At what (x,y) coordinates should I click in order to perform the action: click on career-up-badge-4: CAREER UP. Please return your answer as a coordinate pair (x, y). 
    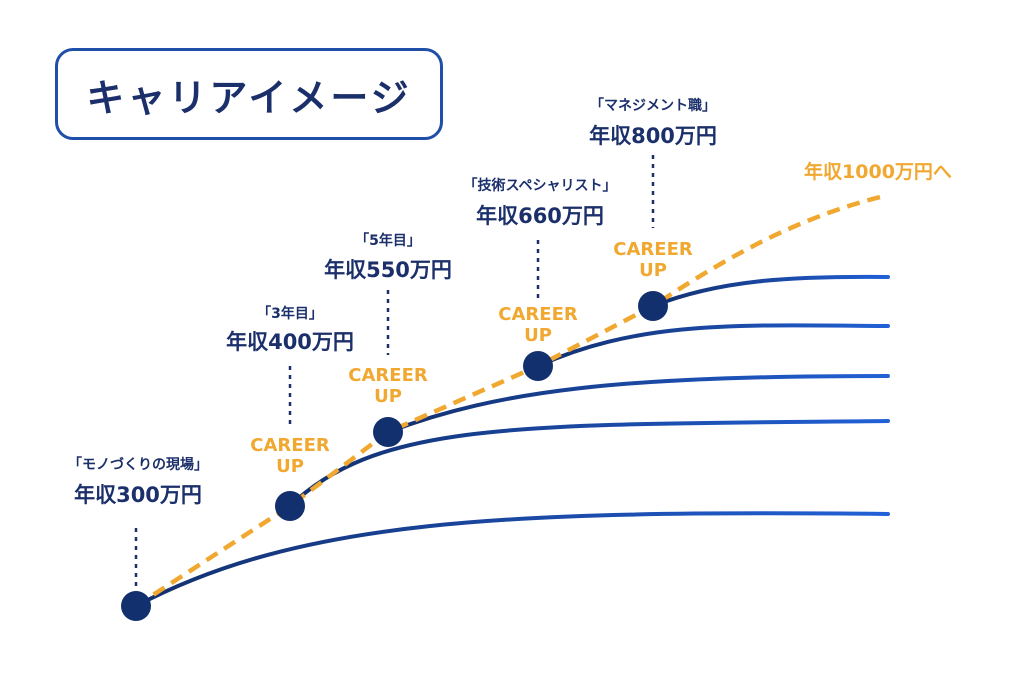
    Looking at the image, I should click on (653, 260).